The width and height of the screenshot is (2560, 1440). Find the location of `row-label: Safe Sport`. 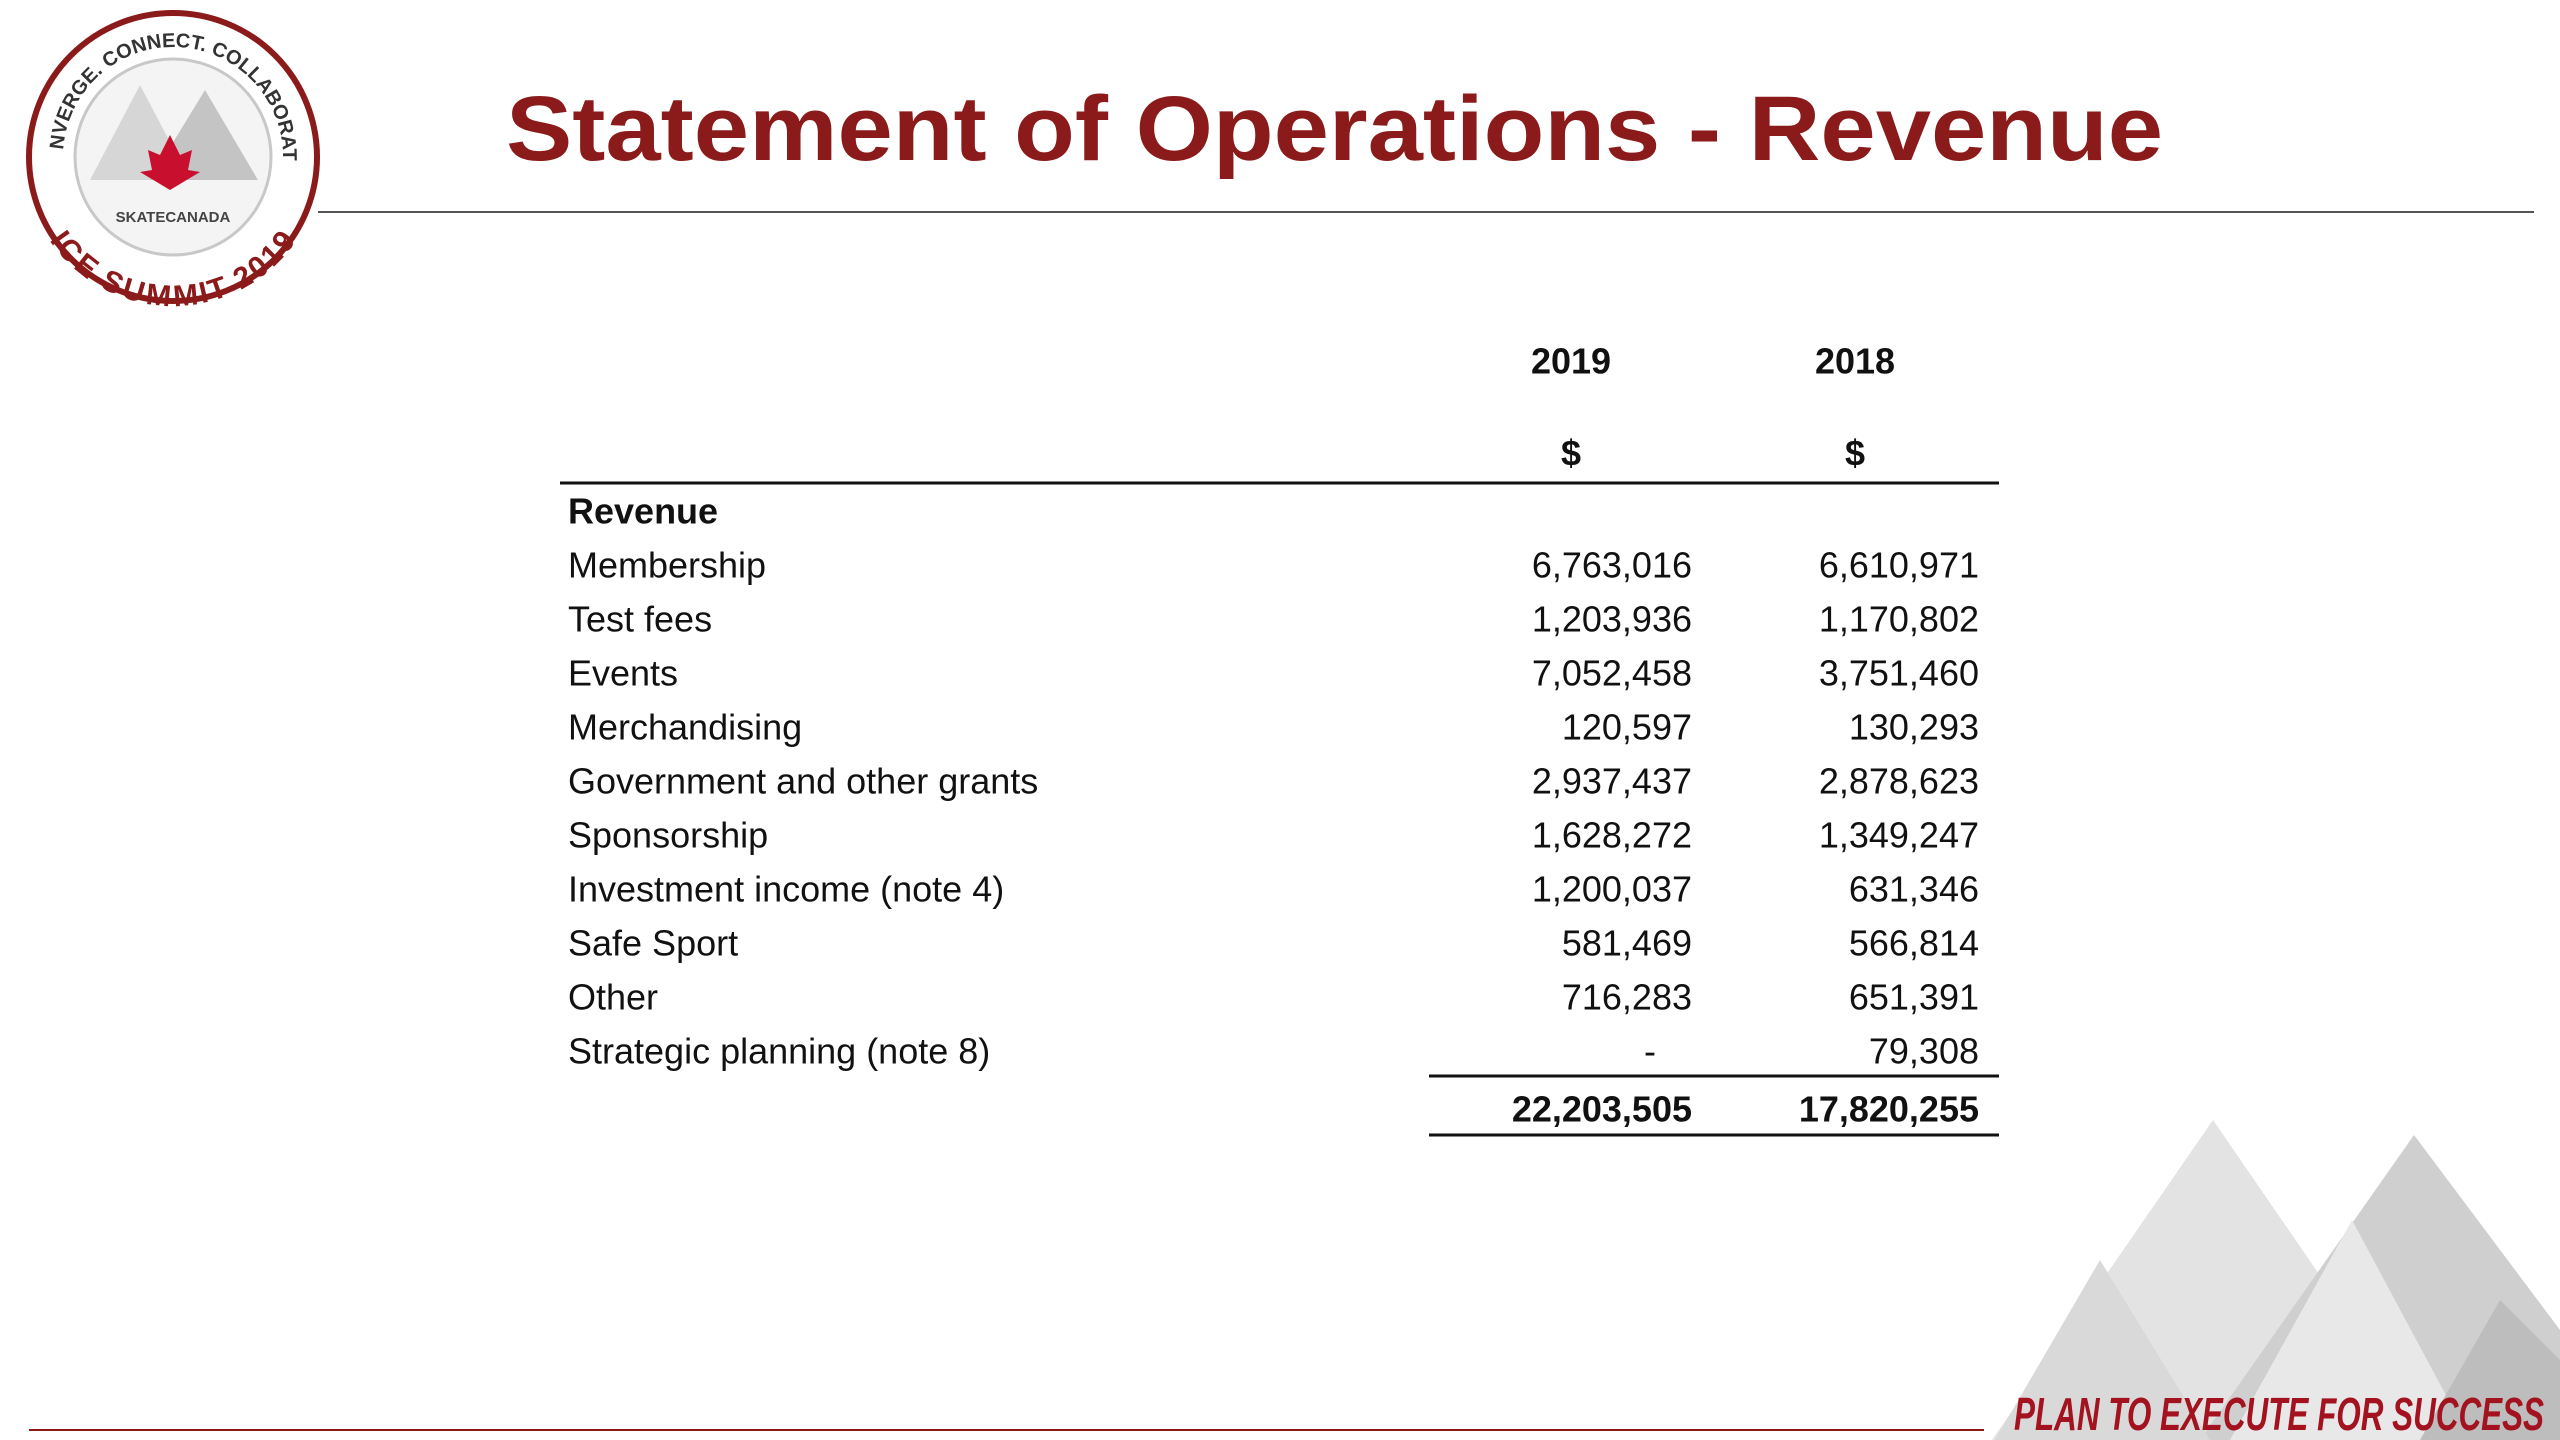

row-label: Safe Sport is located at coordinates (653, 943).